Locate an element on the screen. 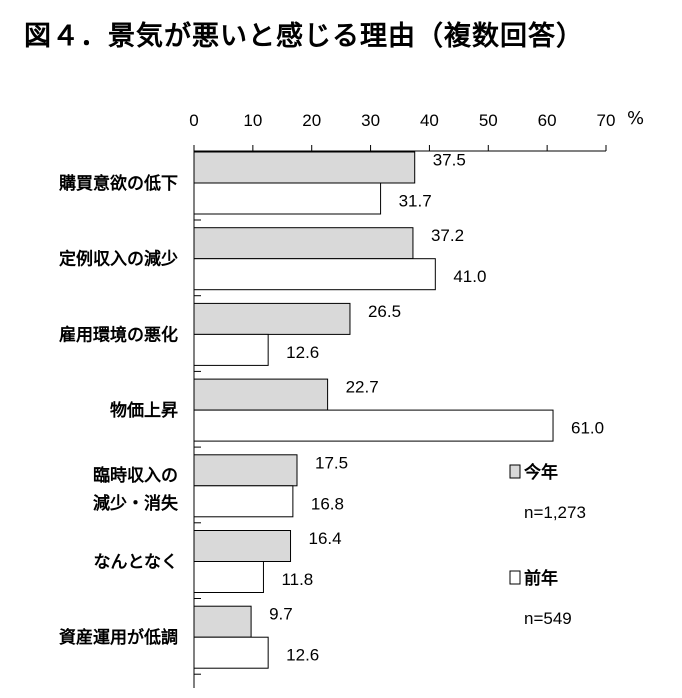 The width and height of the screenshot is (682, 698). x-tick-label: 40 is located at coordinates (429, 120).